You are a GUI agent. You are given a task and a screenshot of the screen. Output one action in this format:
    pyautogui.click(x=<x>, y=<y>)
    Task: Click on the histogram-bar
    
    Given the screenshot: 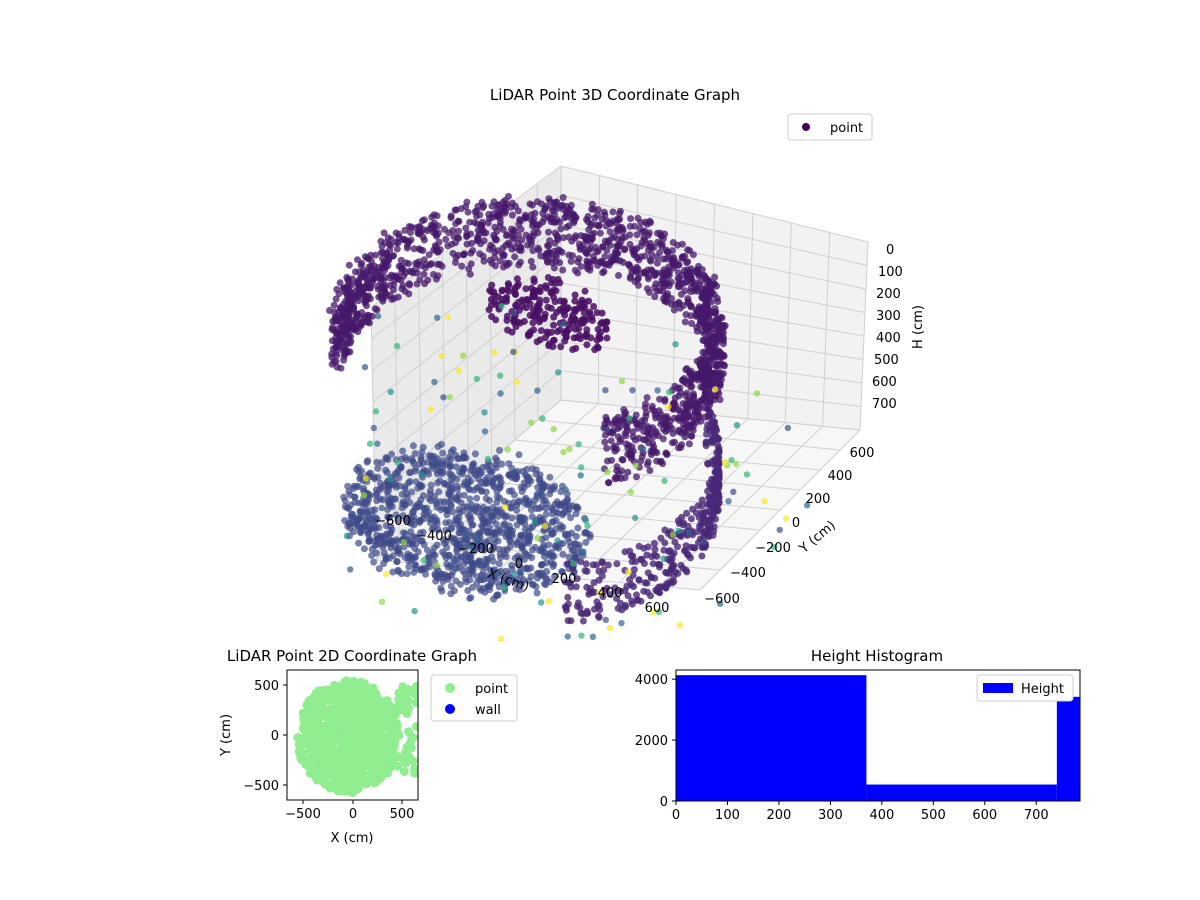 What is the action you would take?
    pyautogui.click(x=771, y=738)
    